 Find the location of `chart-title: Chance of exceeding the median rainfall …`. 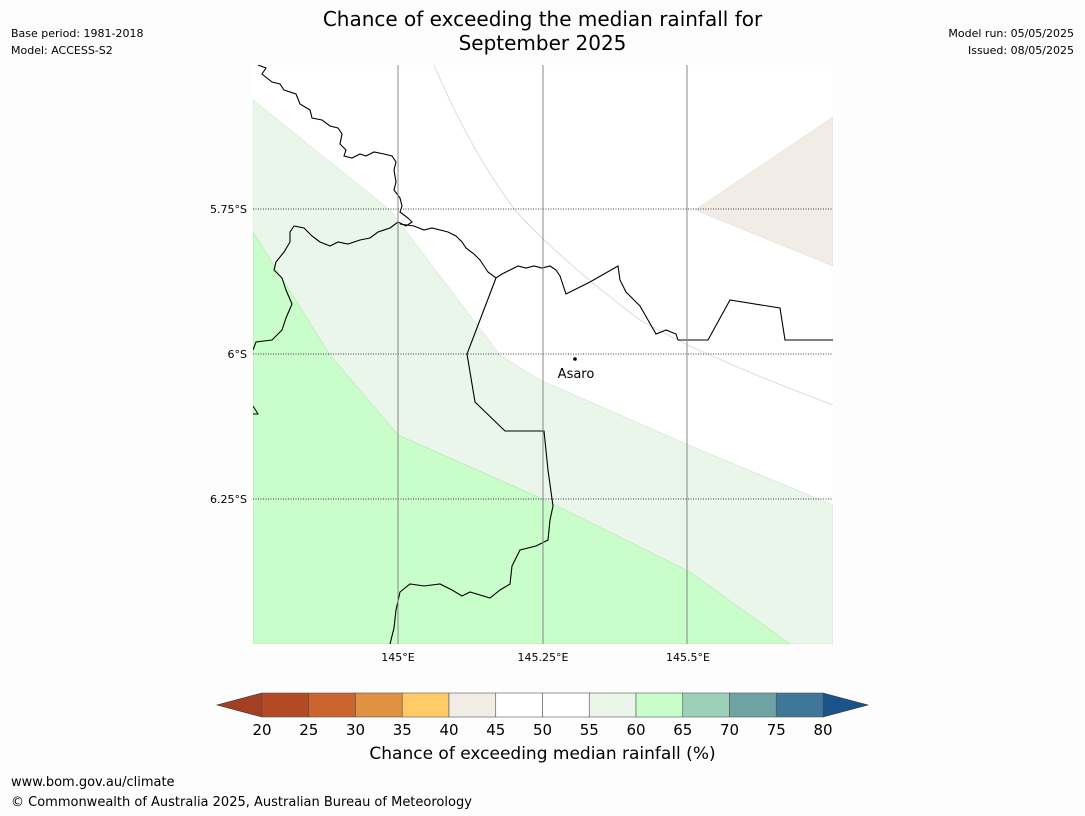

chart-title: Chance of exceeding the median rainfall … is located at coordinates (542, 31).